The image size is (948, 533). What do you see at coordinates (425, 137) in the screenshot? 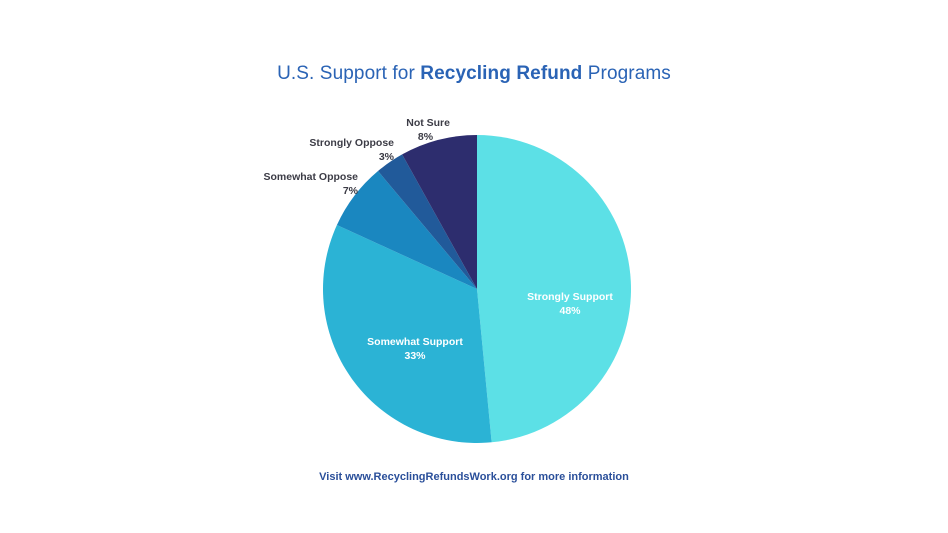
I see `label-pct: 8%` at bounding box center [425, 137].